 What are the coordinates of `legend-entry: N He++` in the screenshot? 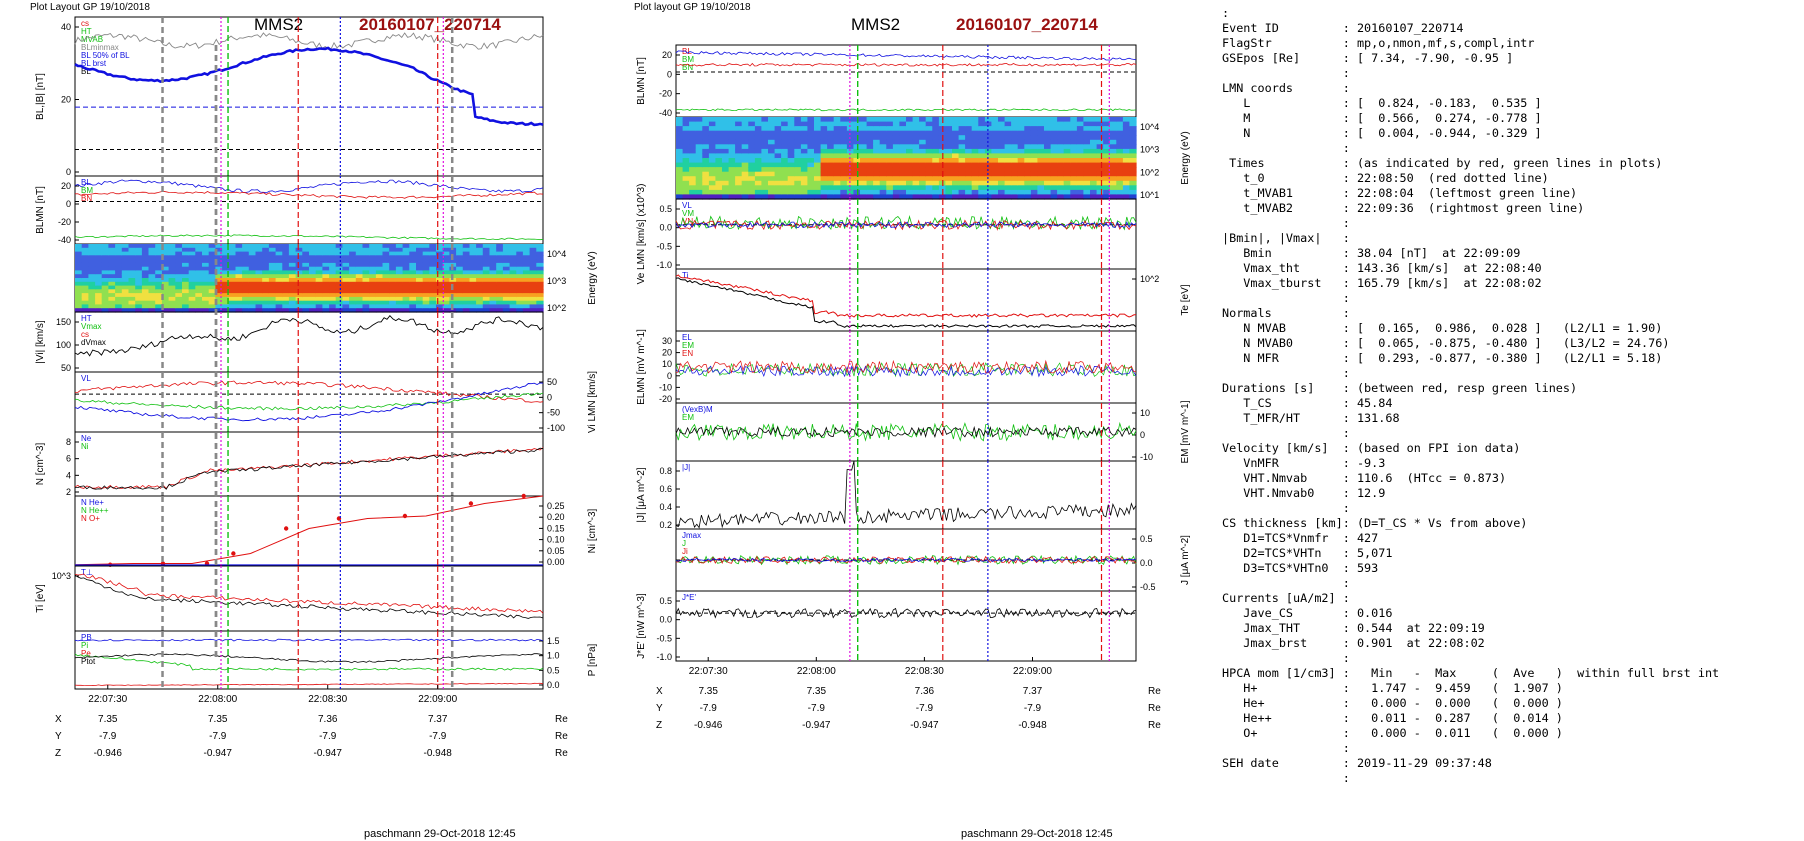 It's located at (95, 510).